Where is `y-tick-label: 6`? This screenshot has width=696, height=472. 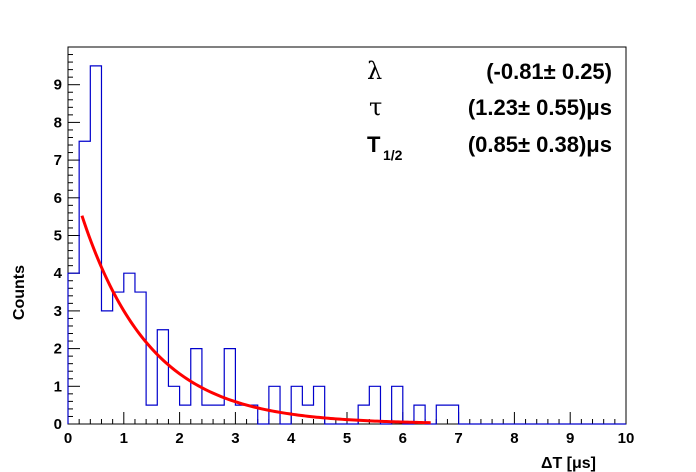
y-tick-label: 6 is located at coordinates (58, 198).